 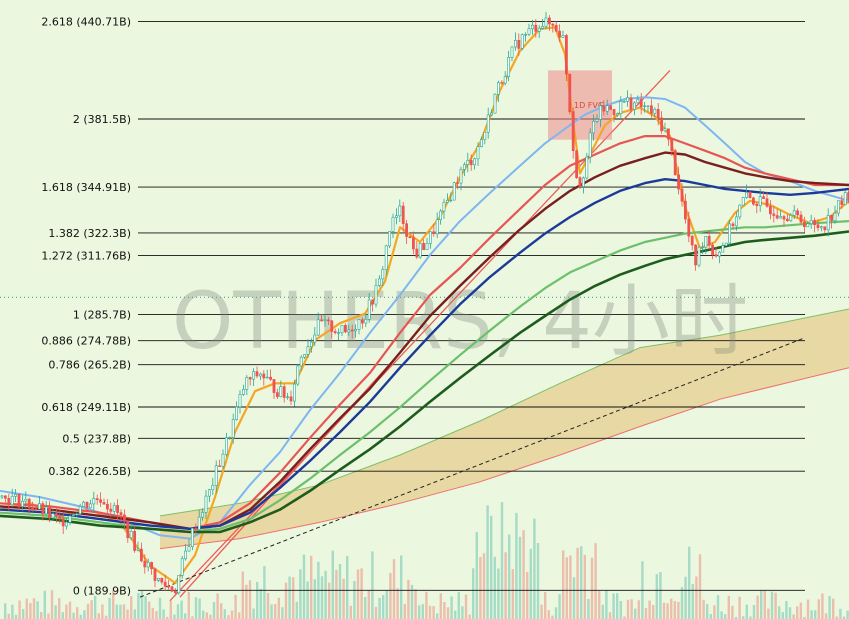 What do you see at coordinates (580, 105) in the screenshot?
I see `fvg-rect` at bounding box center [580, 105].